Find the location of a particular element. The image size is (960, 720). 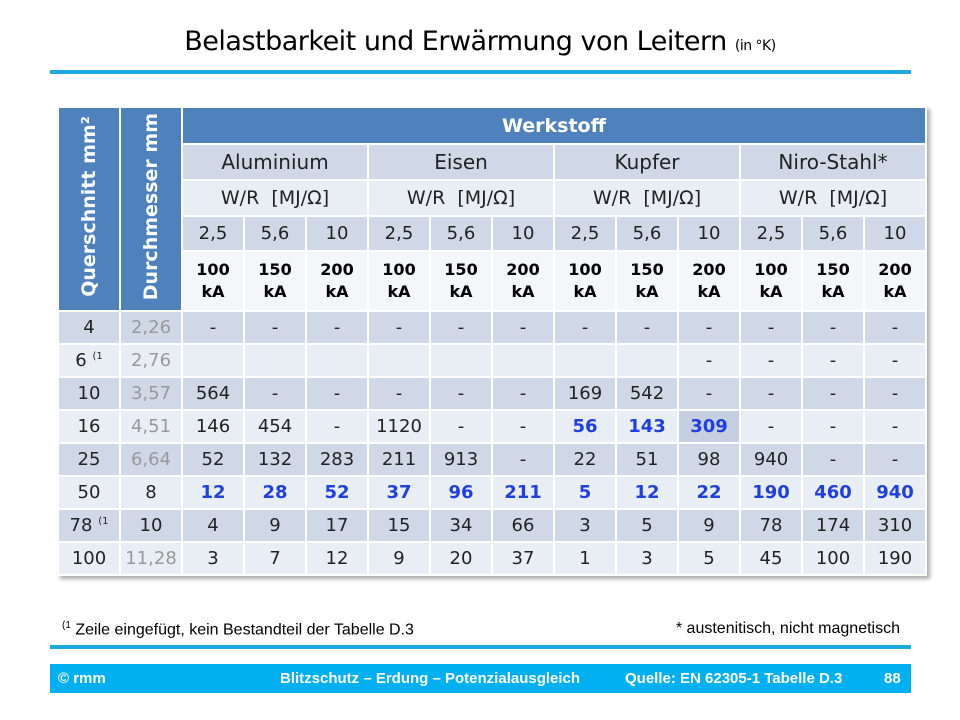

value-cell: 132 is located at coordinates (275, 459).